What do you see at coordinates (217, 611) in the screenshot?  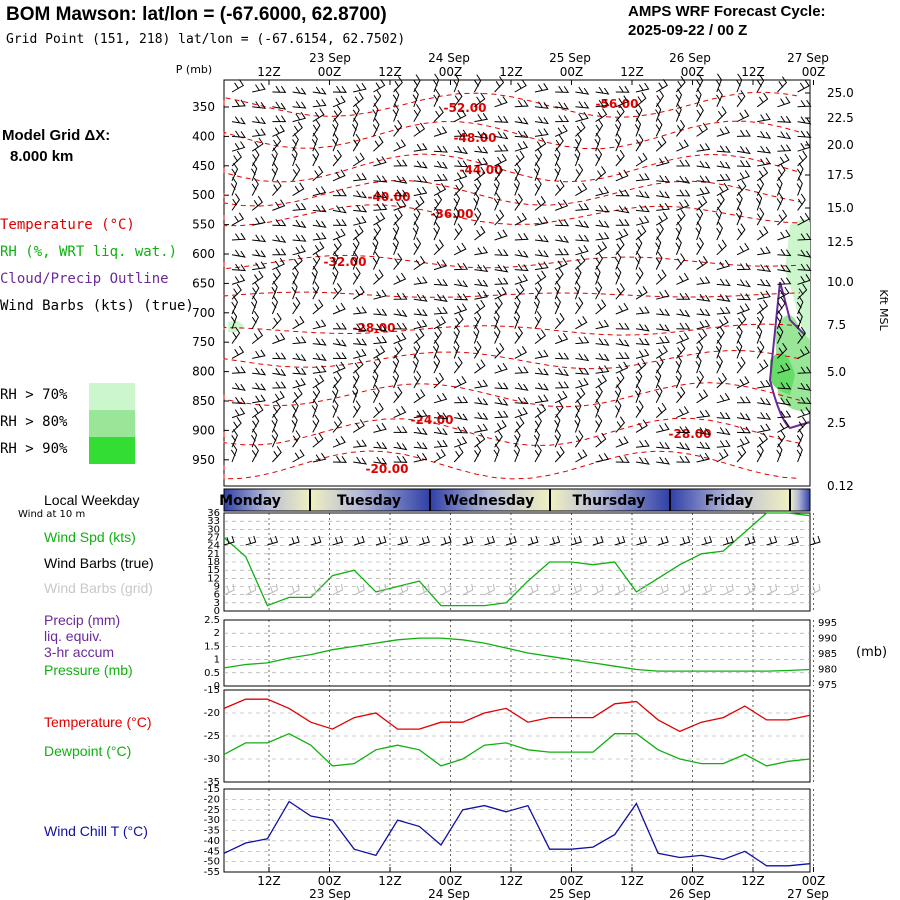 I see `wind-tick-label: 0` at bounding box center [217, 611].